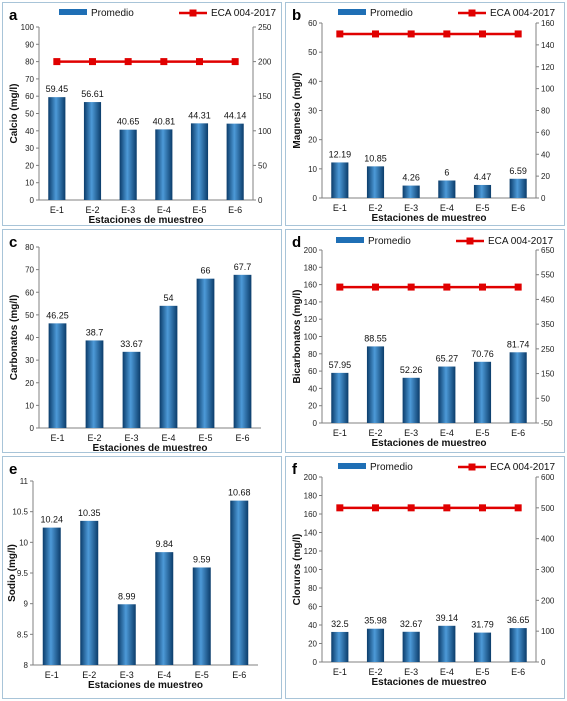 The width and height of the screenshot is (567, 701). I want to click on y2-tick-label: 20, so click(545, 176).